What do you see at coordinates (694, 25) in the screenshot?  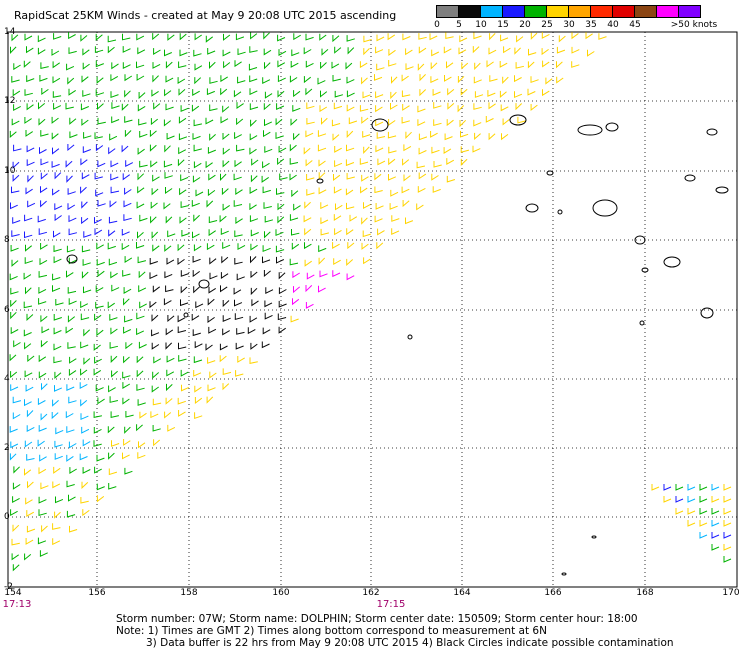 I see `colorbar-label: >50 knots` at bounding box center [694, 25].